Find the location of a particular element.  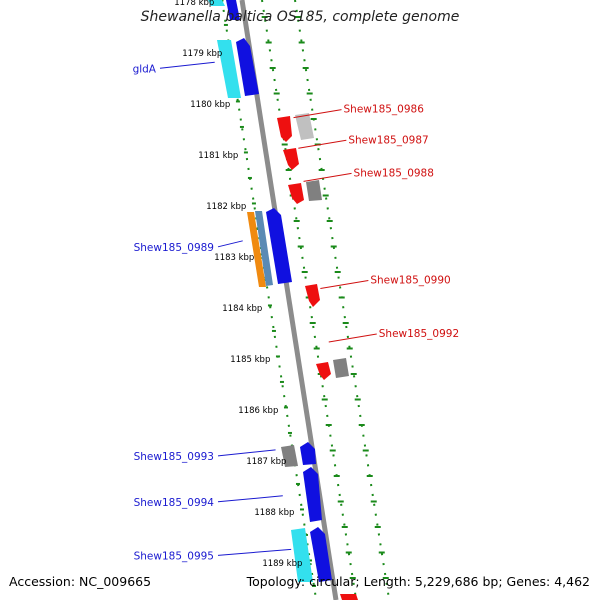

kbp-label: 1185 kbp is located at coordinates (250, 360).